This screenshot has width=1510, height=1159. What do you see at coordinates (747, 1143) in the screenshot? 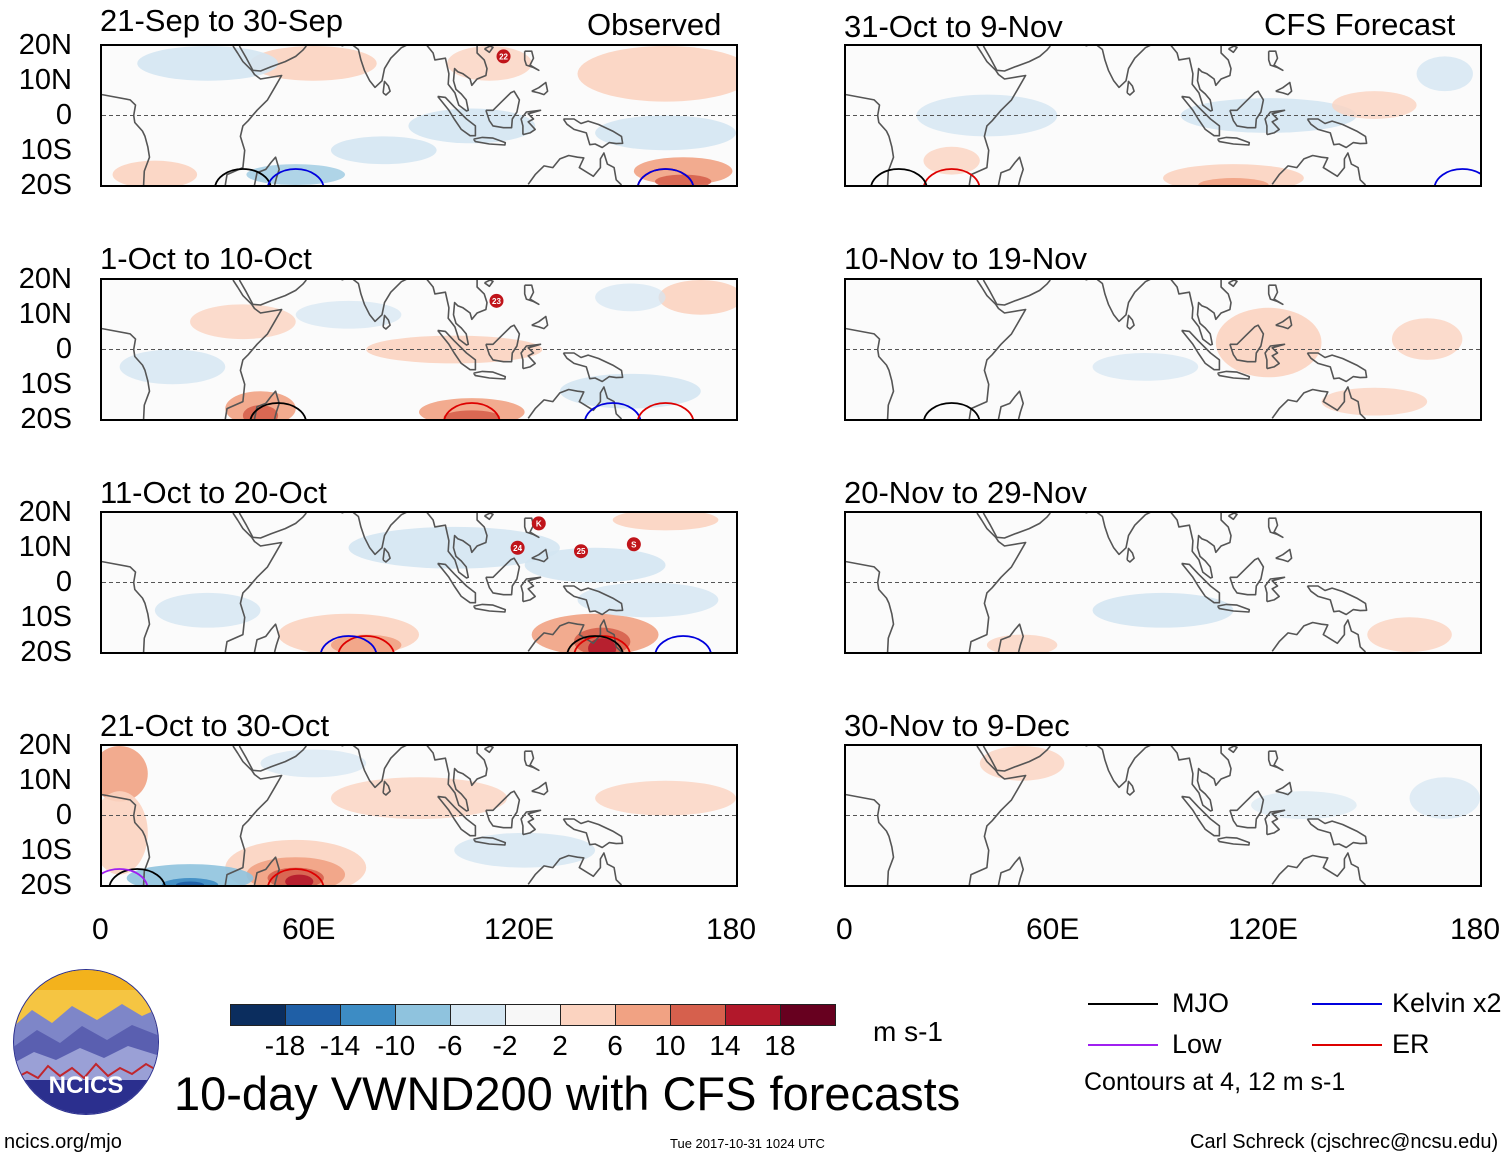
I see `footer-timestamp: Tue 2017-10-31 1024 UTC` at bounding box center [747, 1143].